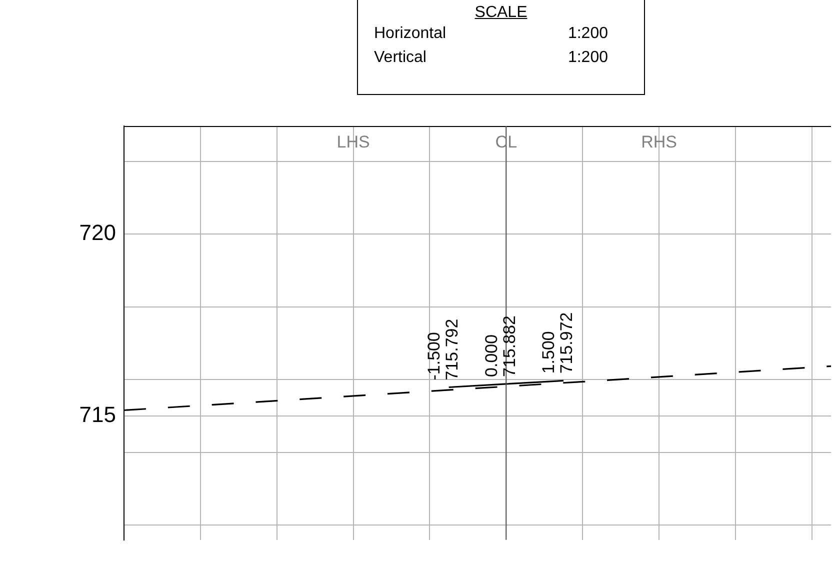 The height and width of the screenshot is (561, 836). Describe the element at coordinates (97, 415) in the screenshot. I see `y-tick-label: 715` at that location.